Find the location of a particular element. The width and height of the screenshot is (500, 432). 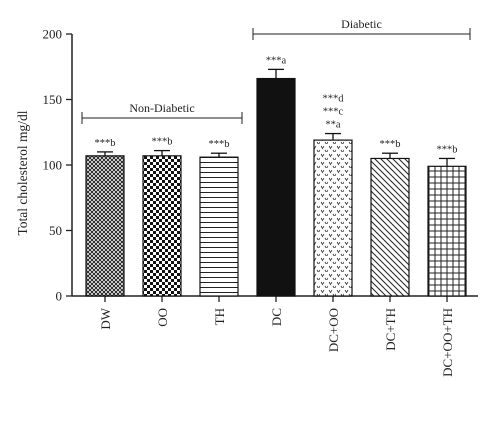

significance-label: ***a is located at coordinates (276, 60).